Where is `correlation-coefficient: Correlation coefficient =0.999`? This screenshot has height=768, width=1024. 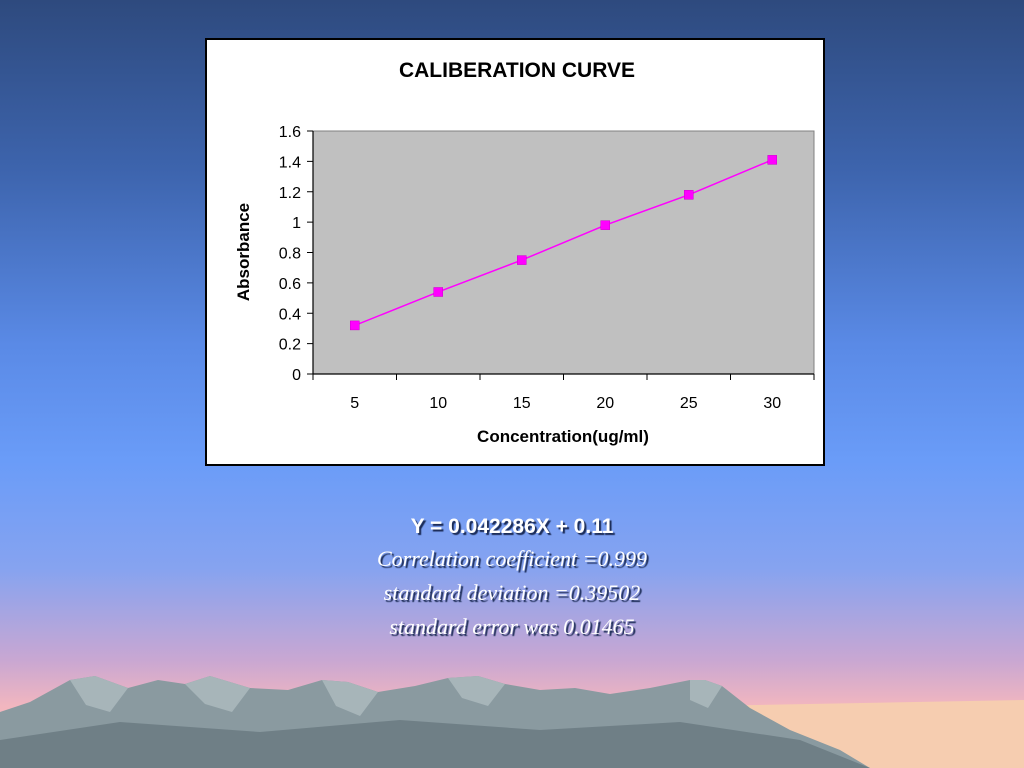
correlation-coefficient: Correlation coefficient =0.999 is located at coordinates (512, 558).